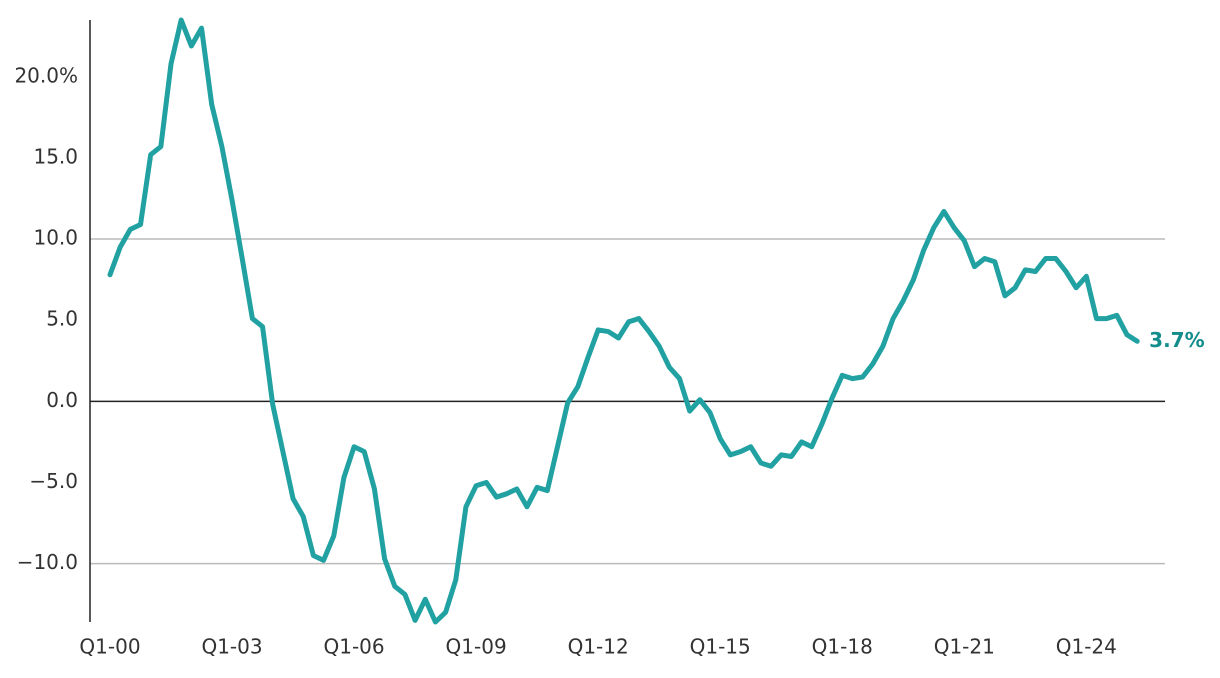 The image size is (1220, 678). What do you see at coordinates (354, 647) in the screenshot?
I see `x-tick-label: Q1-06` at bounding box center [354, 647].